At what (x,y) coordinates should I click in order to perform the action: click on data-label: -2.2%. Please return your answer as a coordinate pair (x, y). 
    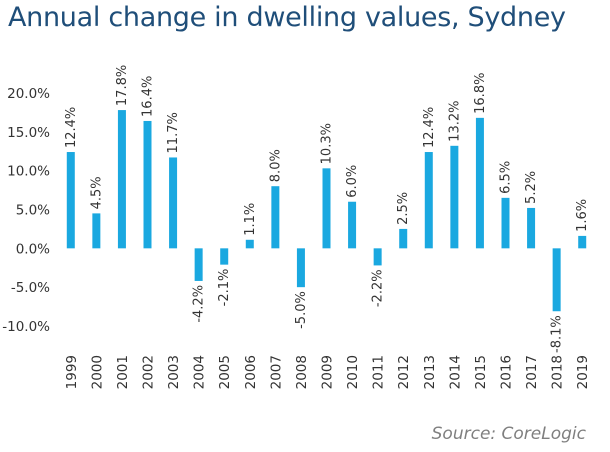
    Looking at the image, I should click on (378, 288).